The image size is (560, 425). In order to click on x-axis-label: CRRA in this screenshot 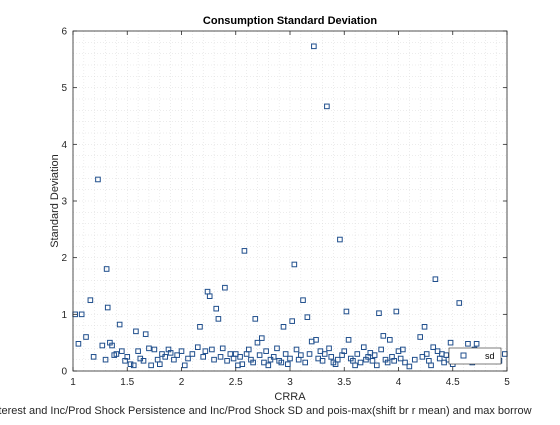, I will do `click(290, 397)`.